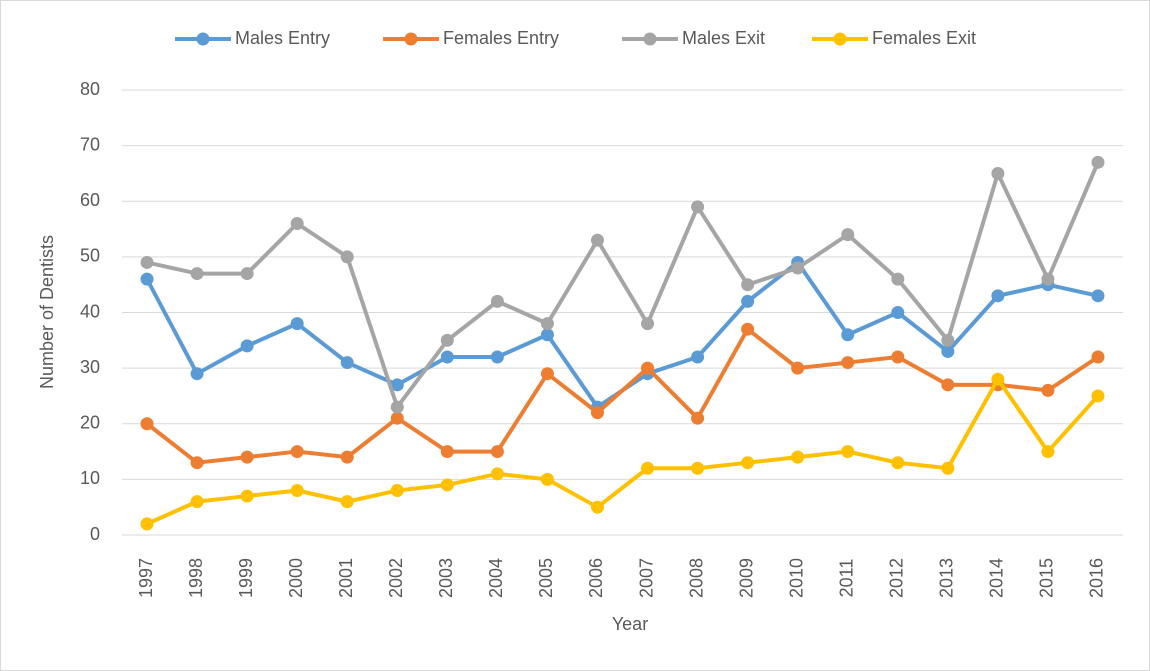 The height and width of the screenshot is (671, 1150). Describe the element at coordinates (95, 534) in the screenshot. I see `y-tick-label: 0` at that location.